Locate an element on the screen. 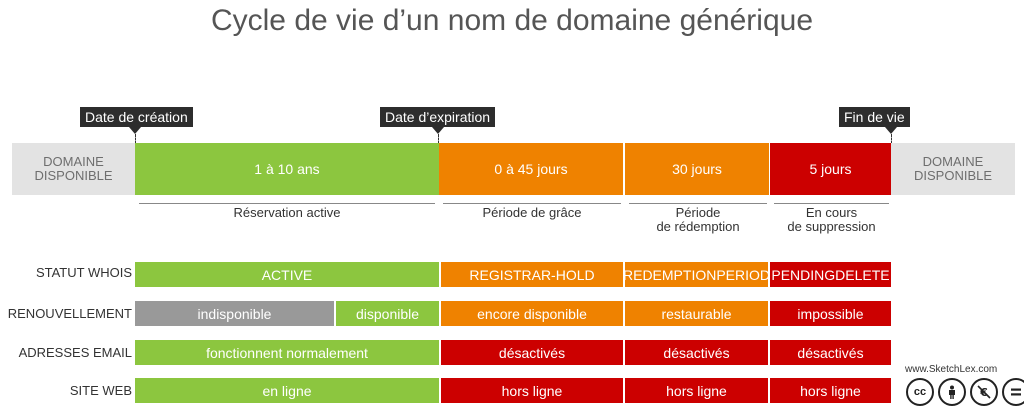 This screenshot has width=1024, height=414. person-icon is located at coordinates (952, 392).